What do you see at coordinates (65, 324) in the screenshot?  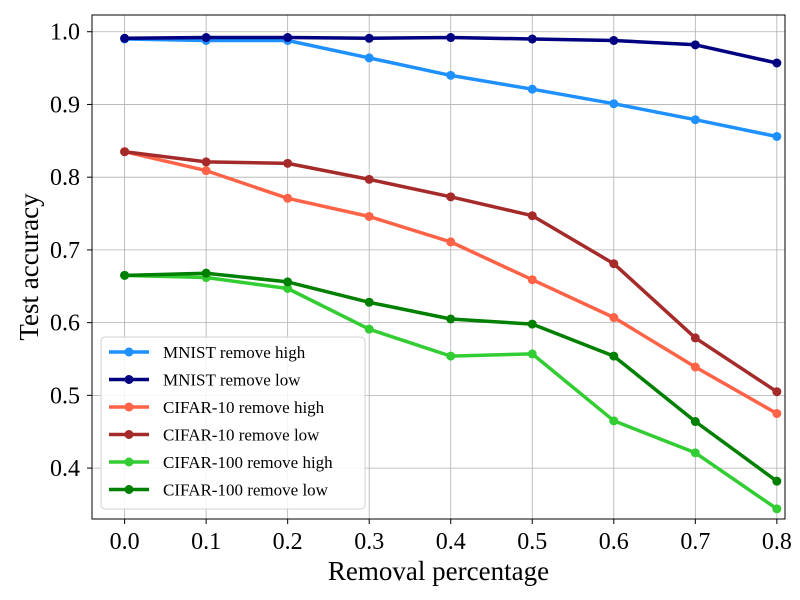 I see `y-tick-label: 0.6` at bounding box center [65, 324].